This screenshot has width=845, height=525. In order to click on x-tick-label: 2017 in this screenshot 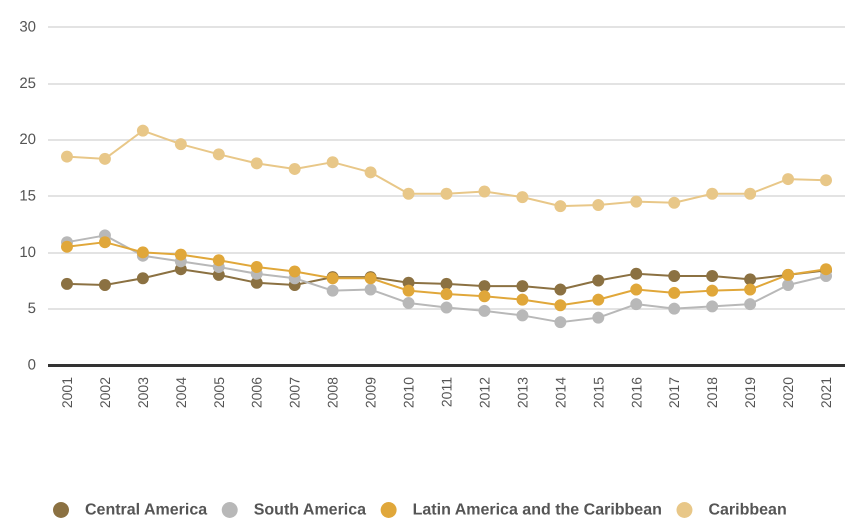, I will do `click(674, 392)`.